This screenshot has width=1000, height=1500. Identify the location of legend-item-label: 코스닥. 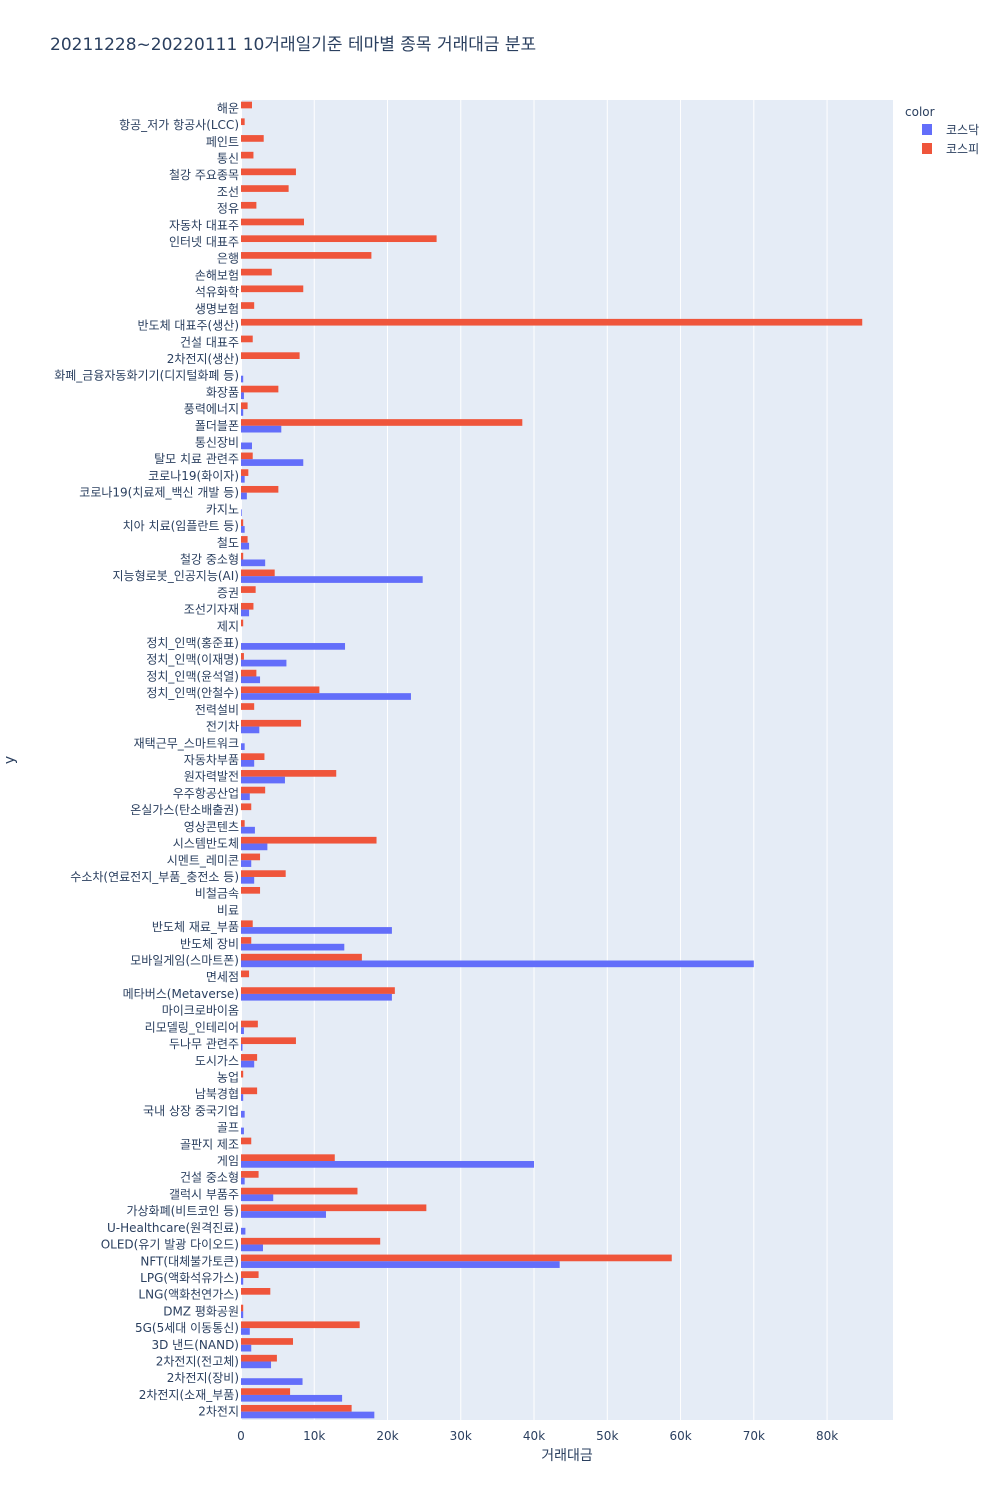
(962, 130).